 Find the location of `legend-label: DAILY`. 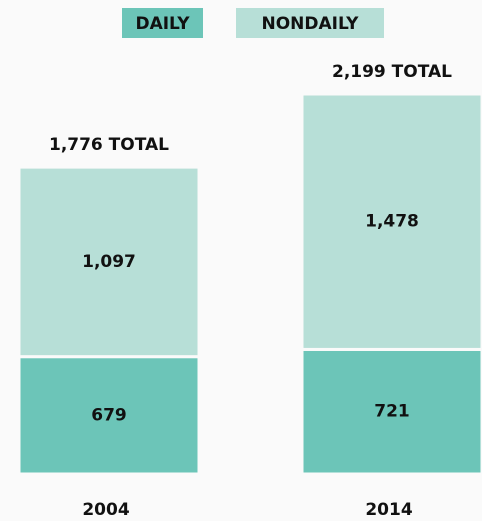

legend-label: DAILY is located at coordinates (162, 24).